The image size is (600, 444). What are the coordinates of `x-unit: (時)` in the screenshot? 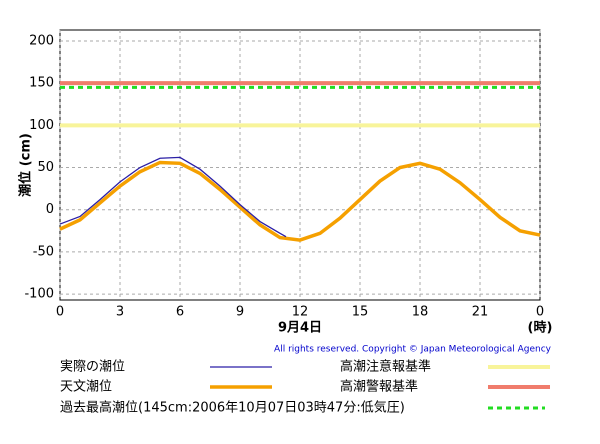 It's located at (540, 328).